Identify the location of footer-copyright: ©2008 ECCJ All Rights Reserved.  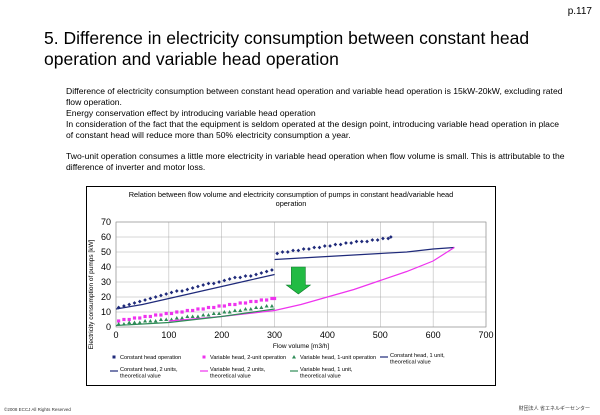
(37, 409).